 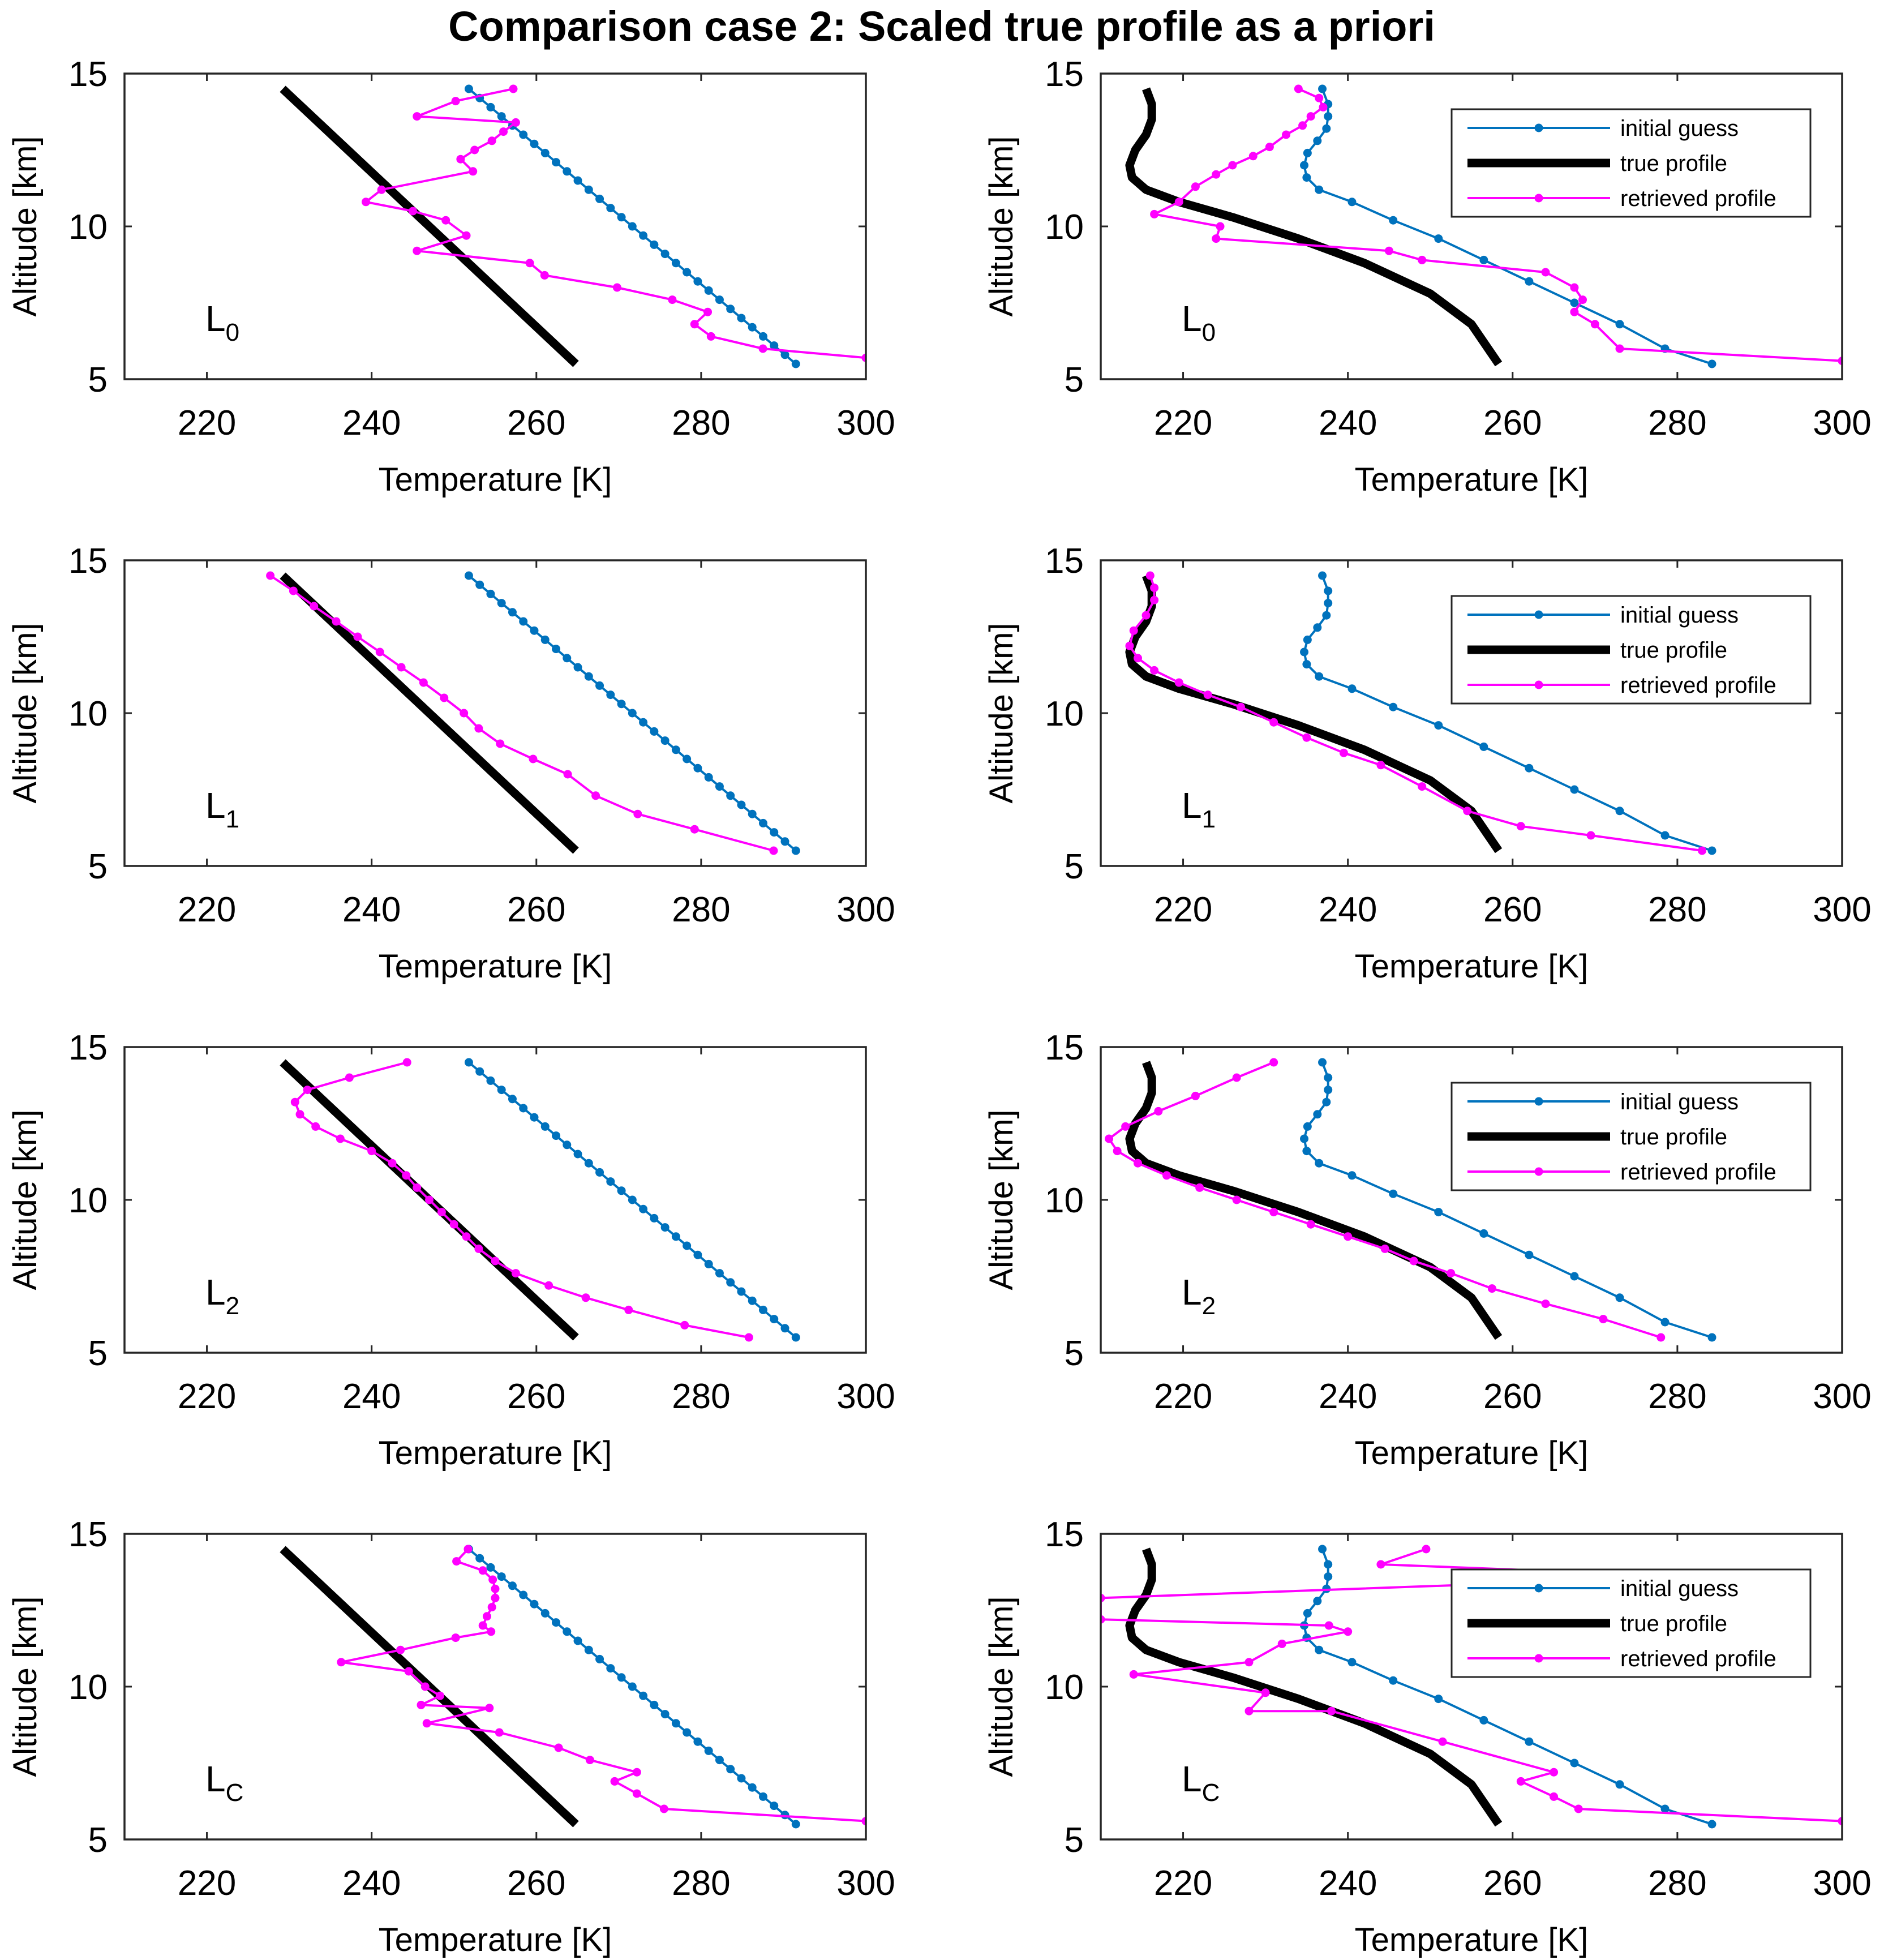 What do you see at coordinates (1679, 1102) in the screenshot?
I see `legend-entry-label: initial guess` at bounding box center [1679, 1102].